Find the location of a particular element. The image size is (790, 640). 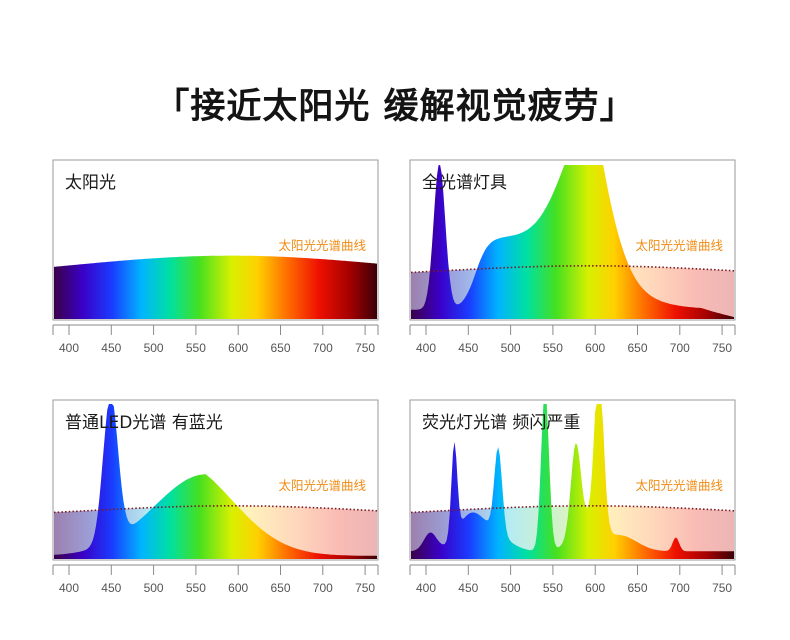

panel-title: 太阳光 is located at coordinates (90, 183).